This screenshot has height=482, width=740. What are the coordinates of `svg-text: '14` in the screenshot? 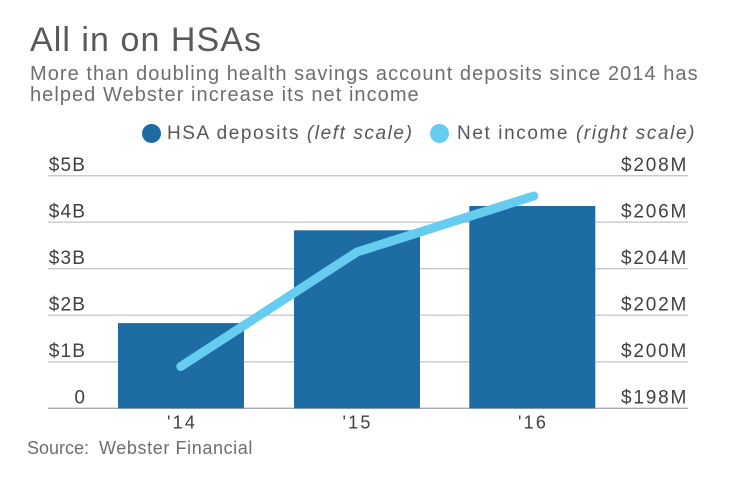 It's located at (182, 423).